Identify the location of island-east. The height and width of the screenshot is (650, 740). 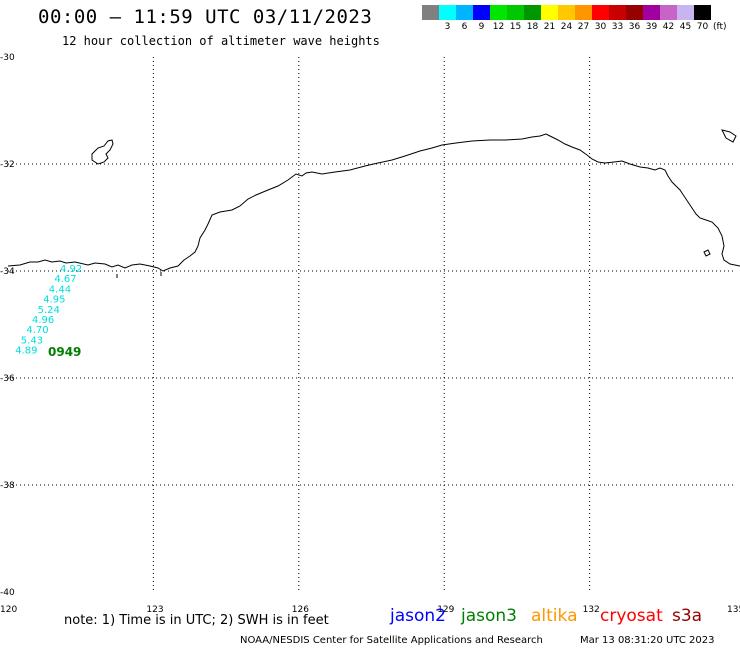
(729, 136).